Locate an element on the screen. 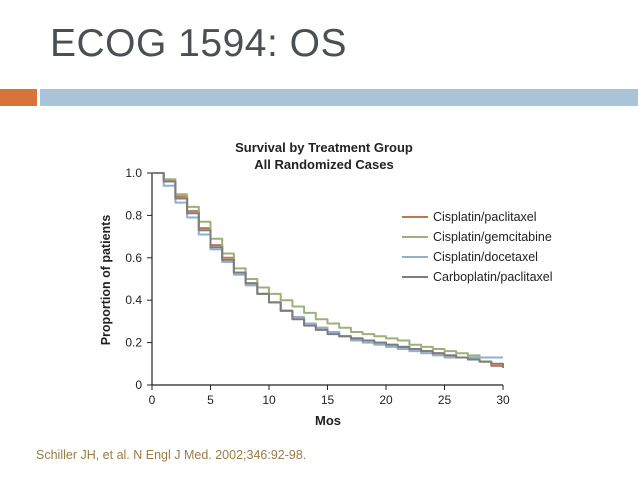 This screenshot has height=479, width=638. legend-label: Cisplatin/gemcitabine is located at coordinates (492, 237).